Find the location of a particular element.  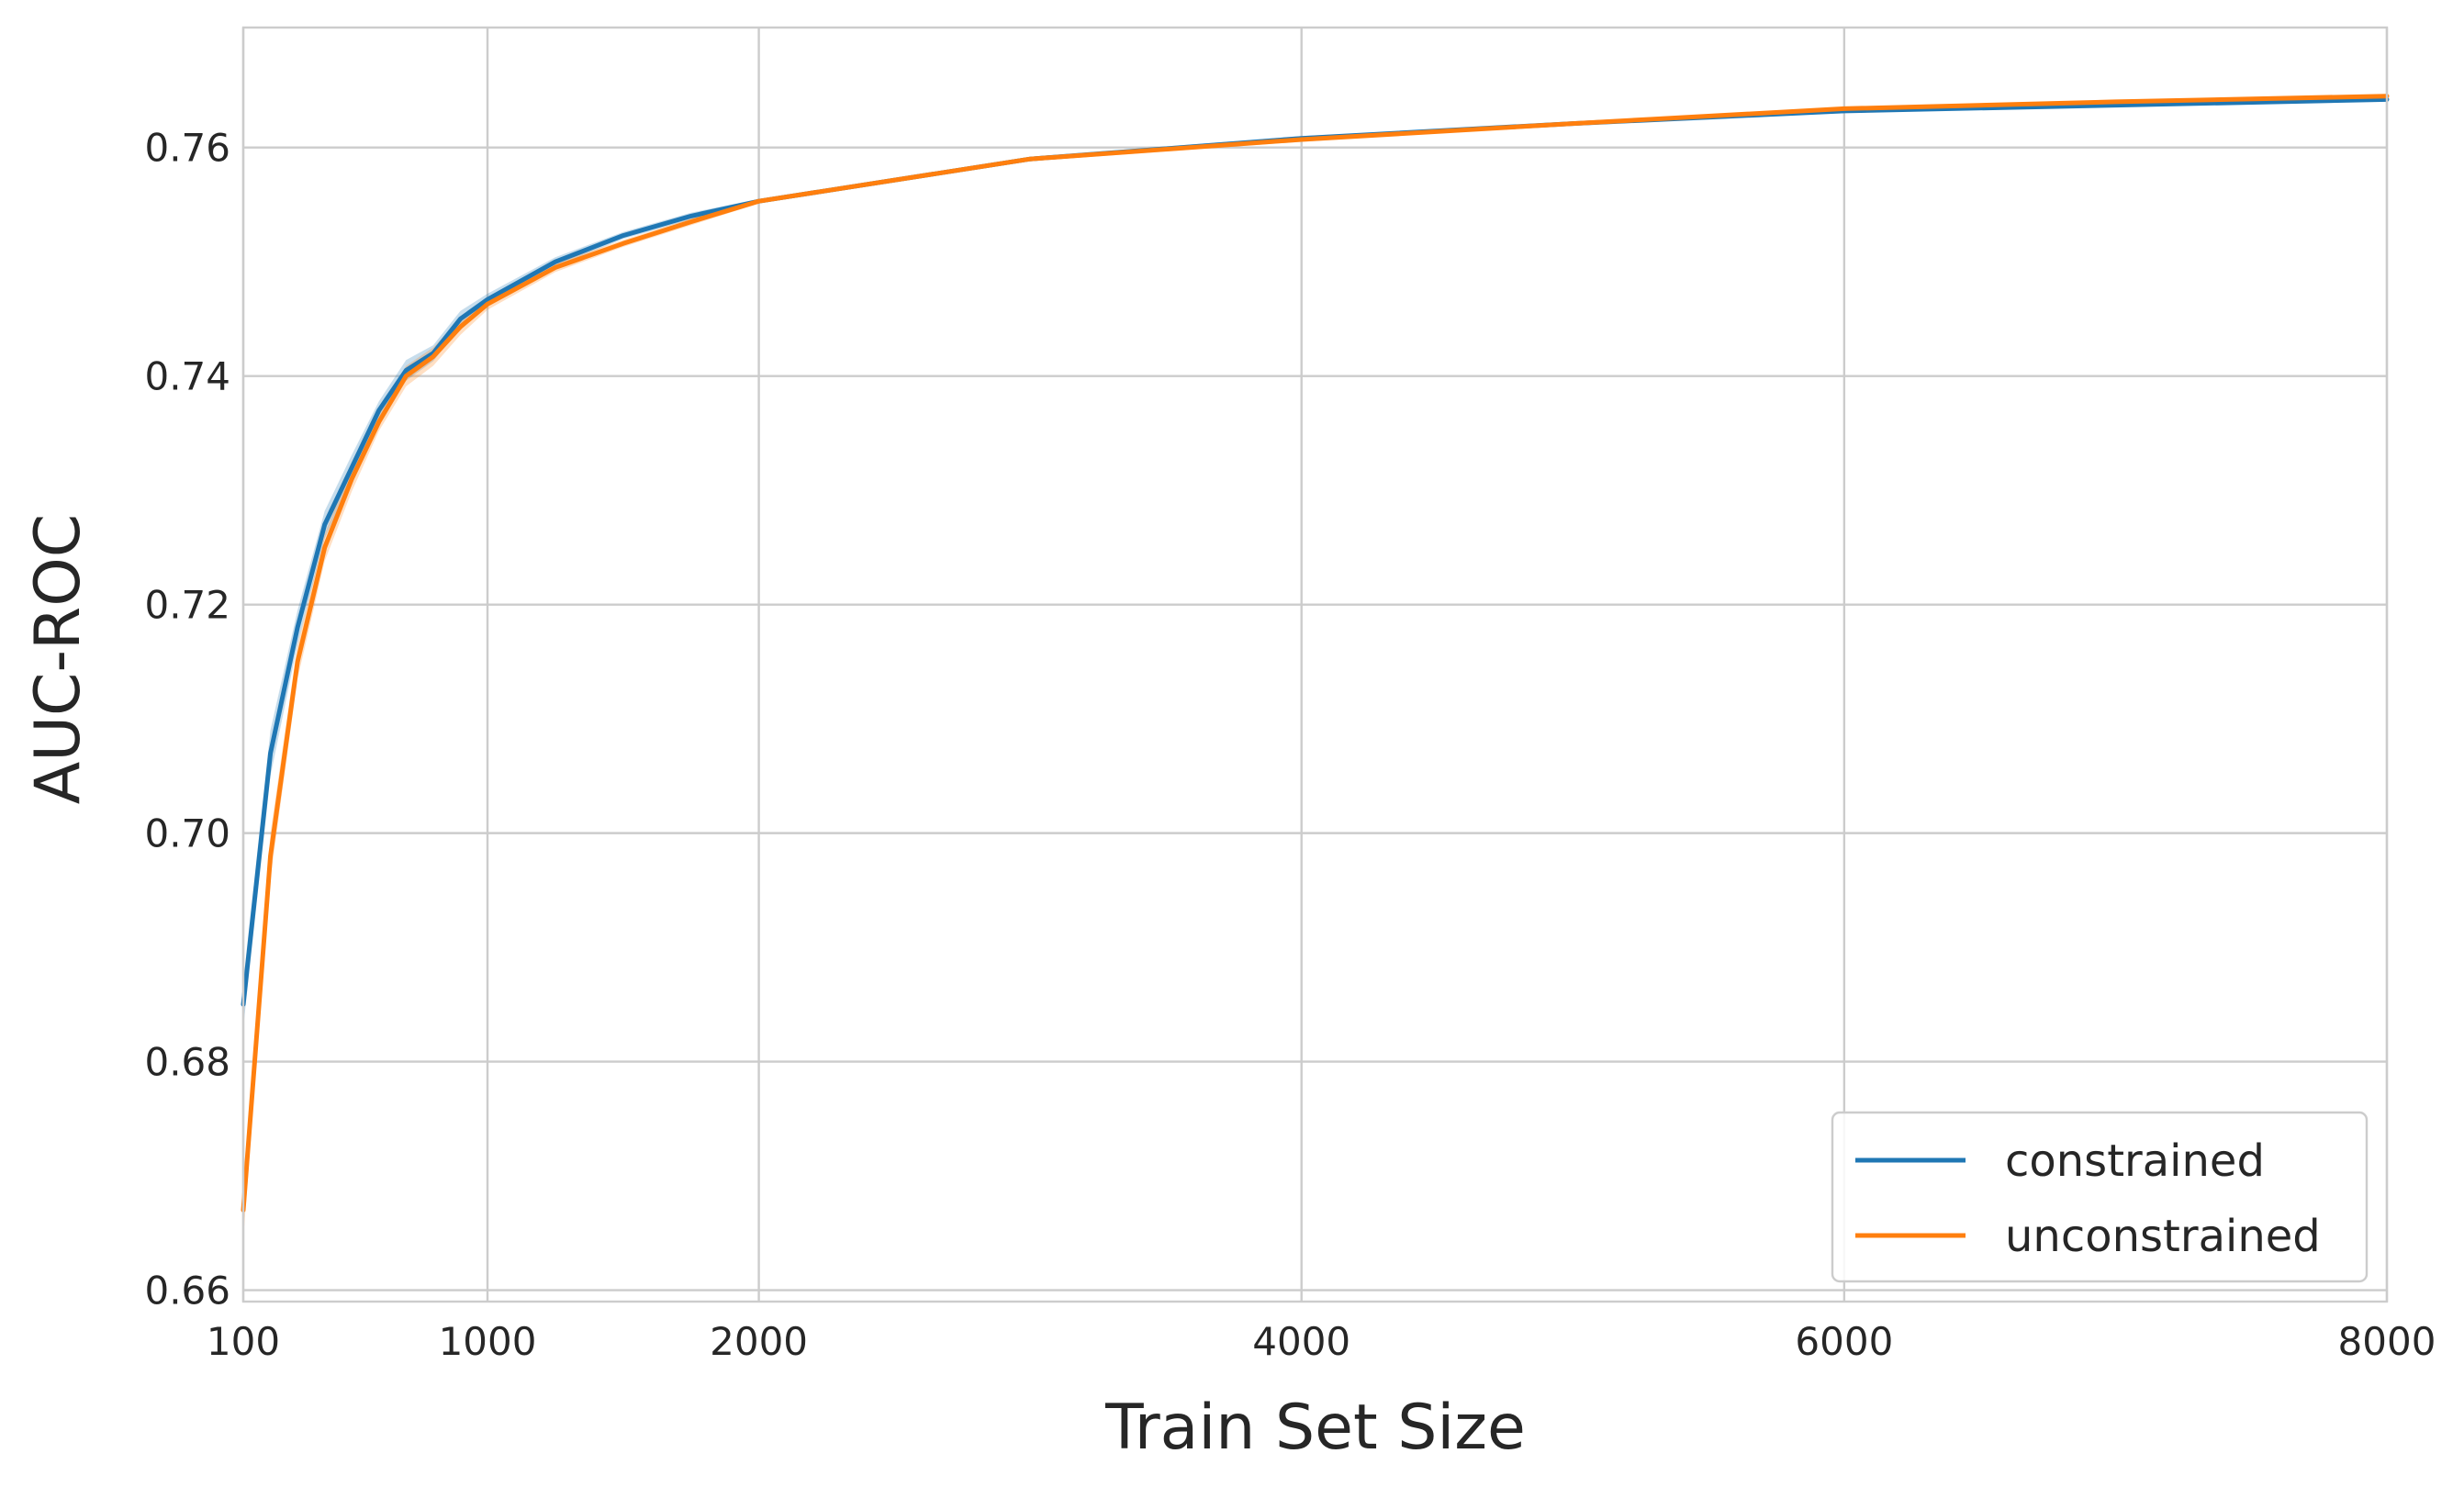

y-tick-label: 0.68 is located at coordinates (187, 1062).